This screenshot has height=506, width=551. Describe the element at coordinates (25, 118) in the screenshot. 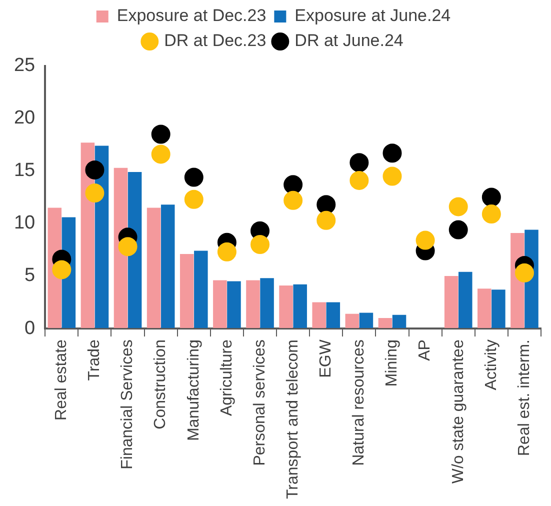

I see `y-tick-label: 20` at that location.